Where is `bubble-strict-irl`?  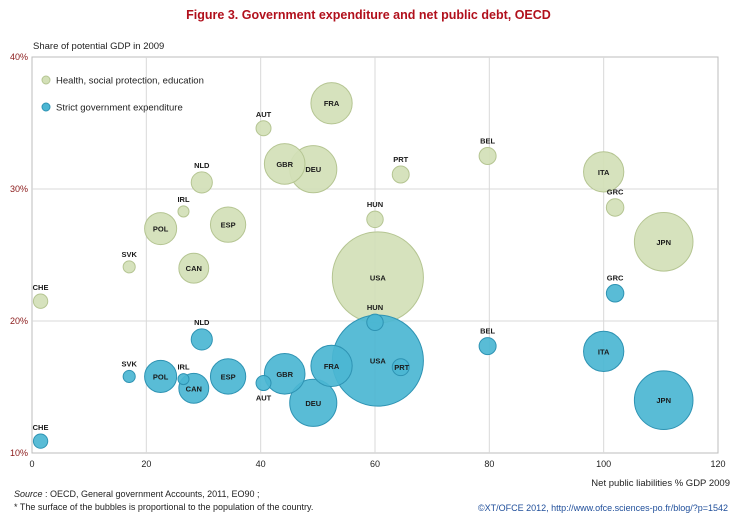
bubble-strict-irl is located at coordinates (183, 379).